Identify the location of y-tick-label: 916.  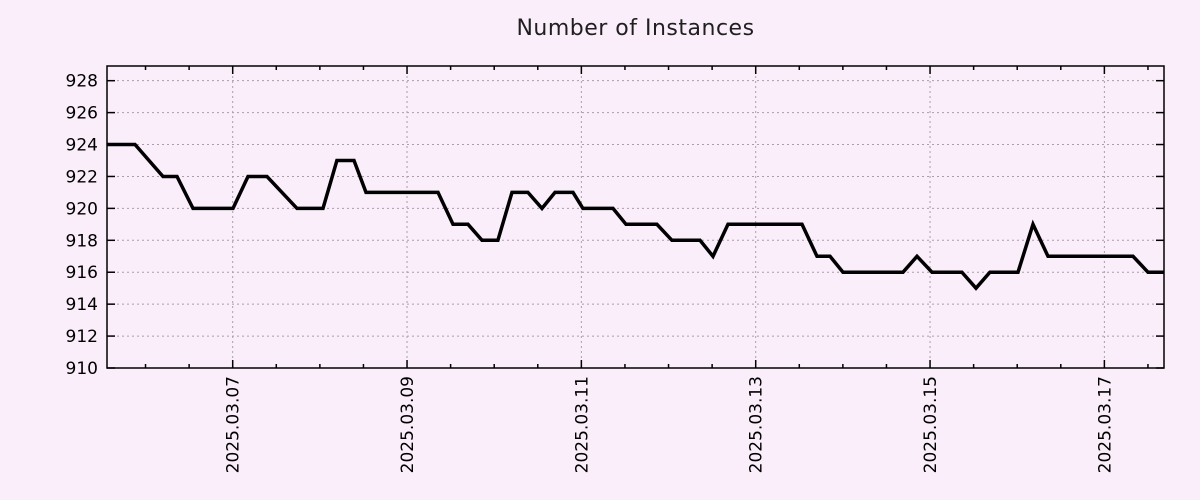
(82, 273).